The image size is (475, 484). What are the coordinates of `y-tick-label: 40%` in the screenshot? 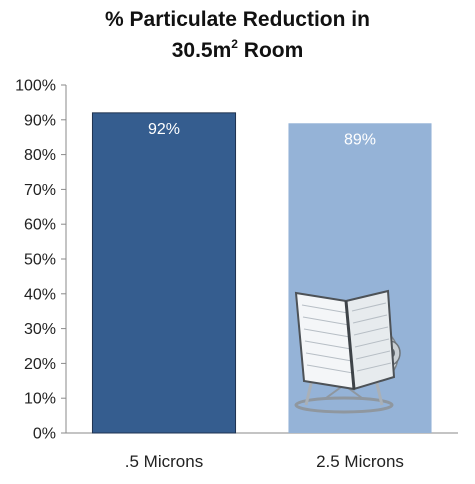 It's located at (40, 294).